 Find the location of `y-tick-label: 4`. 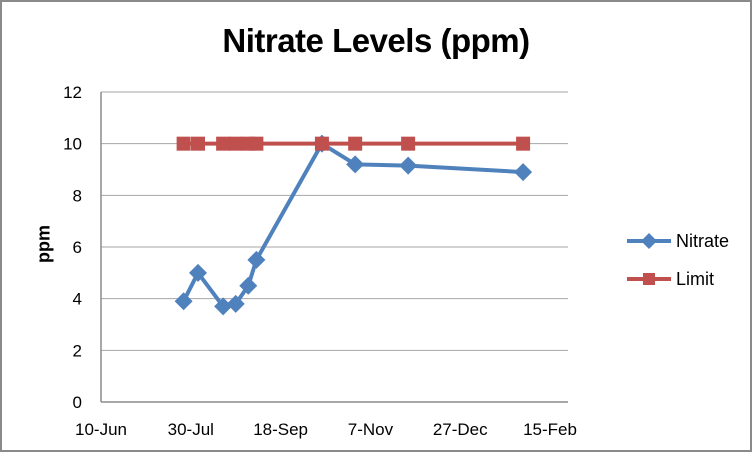

y-tick-label: 4 is located at coordinates (77, 299).